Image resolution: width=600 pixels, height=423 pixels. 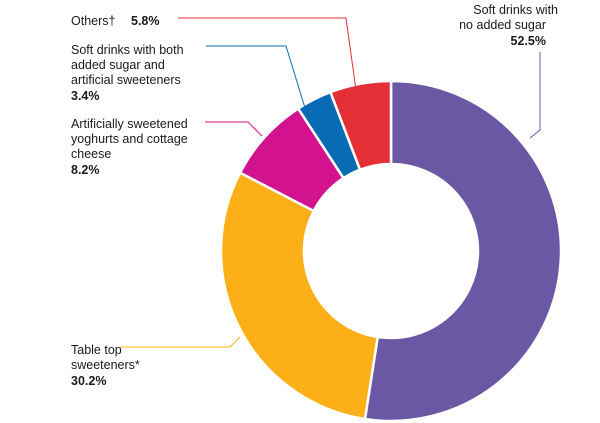 What do you see at coordinates (85, 170) in the screenshot?
I see `slice-value-label: 8.2%` at bounding box center [85, 170].